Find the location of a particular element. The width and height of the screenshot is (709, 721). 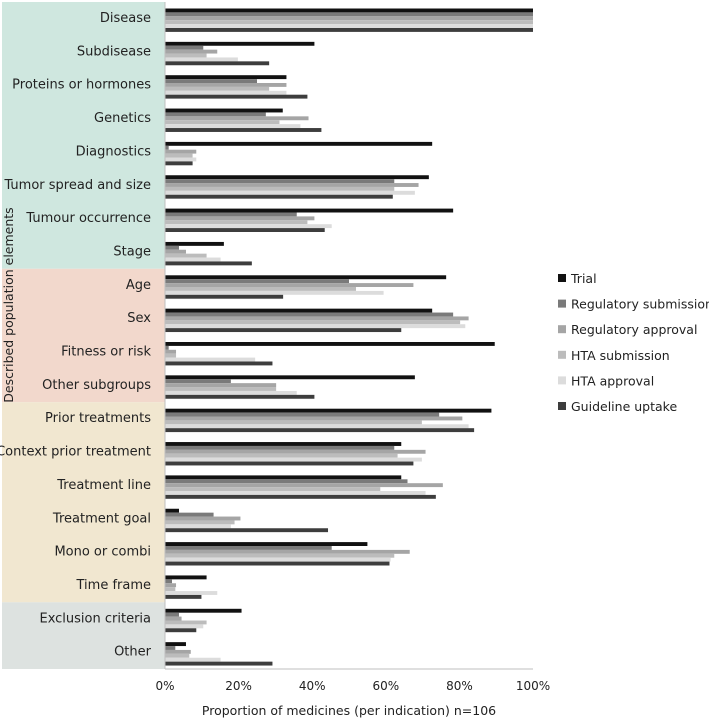

bar-proteins-or-hormones-regulatory-submission is located at coordinates (211, 81).